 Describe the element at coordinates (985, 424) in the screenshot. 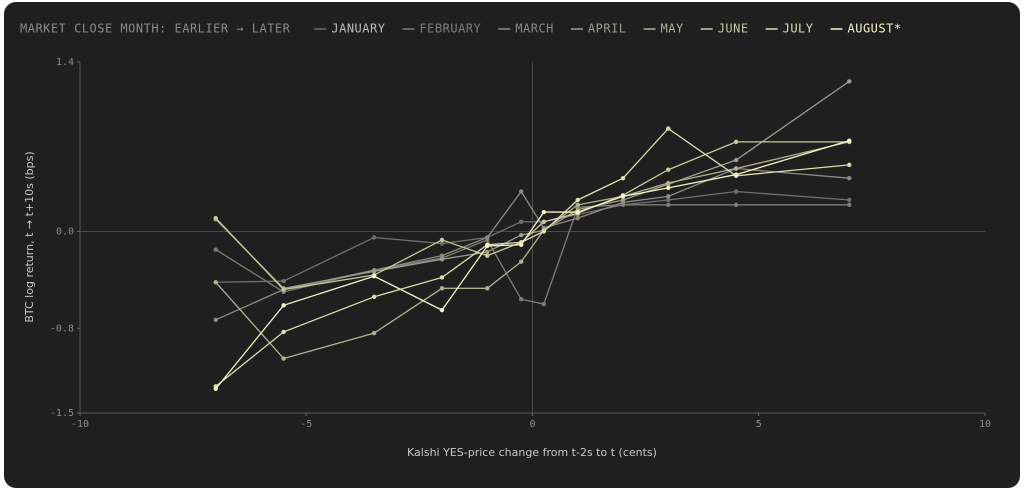

I see `x-tick-label: 10` at that location.